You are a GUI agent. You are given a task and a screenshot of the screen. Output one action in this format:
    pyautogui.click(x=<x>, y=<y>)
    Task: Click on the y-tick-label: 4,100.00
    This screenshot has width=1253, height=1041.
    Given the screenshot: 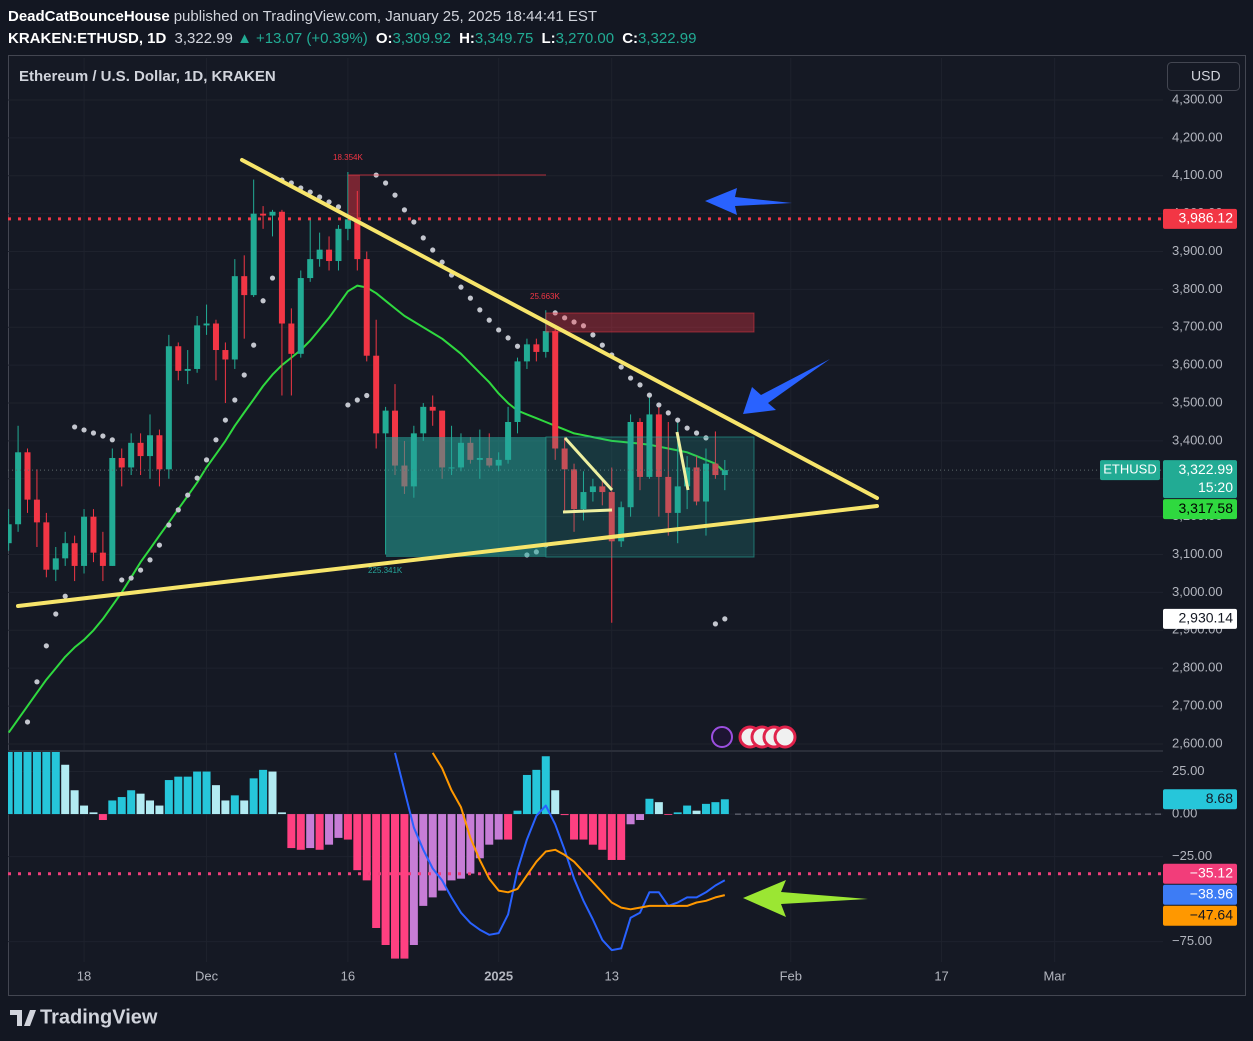 What is the action you would take?
    pyautogui.click(x=1197, y=174)
    